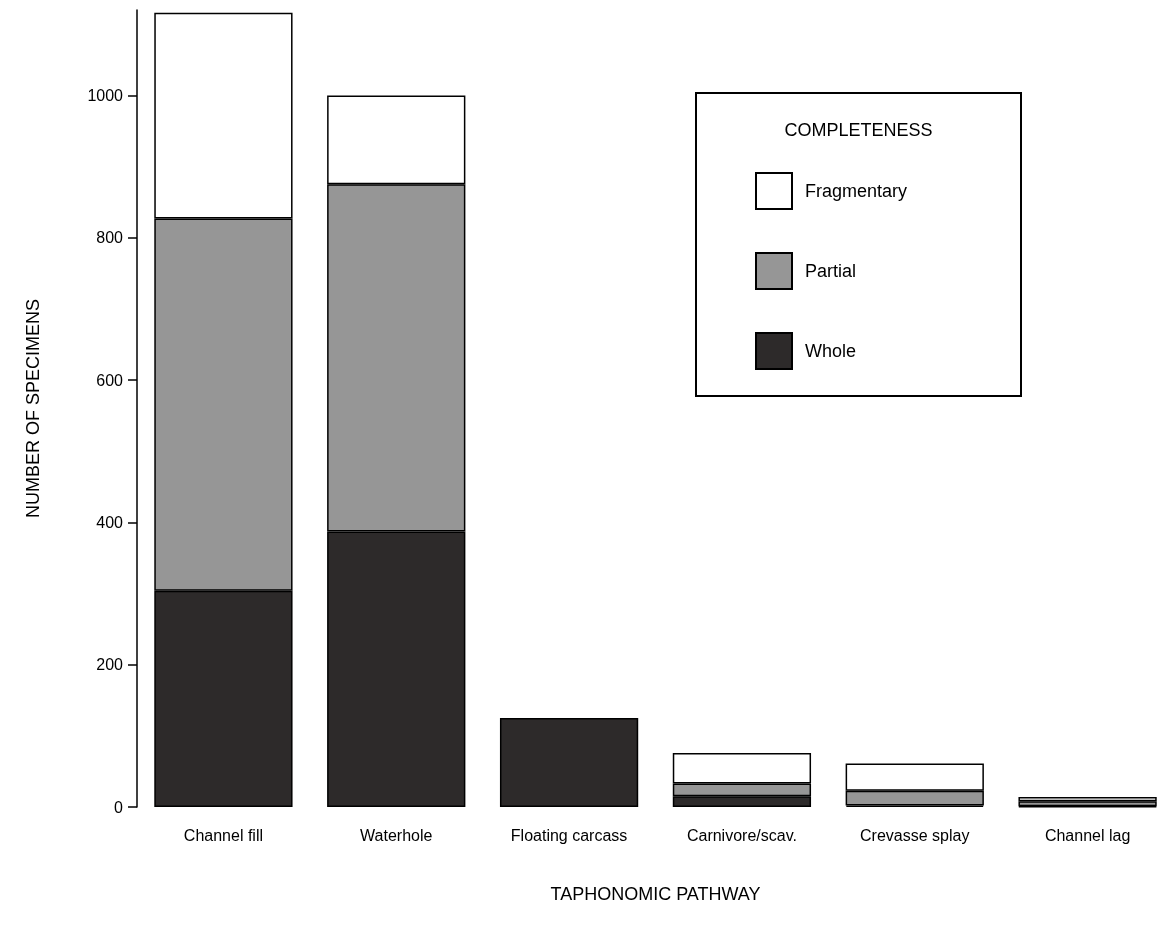 This screenshot has width=1174, height=941. Describe the element at coordinates (831, 351) in the screenshot. I see `legend-label: Whole` at that location.